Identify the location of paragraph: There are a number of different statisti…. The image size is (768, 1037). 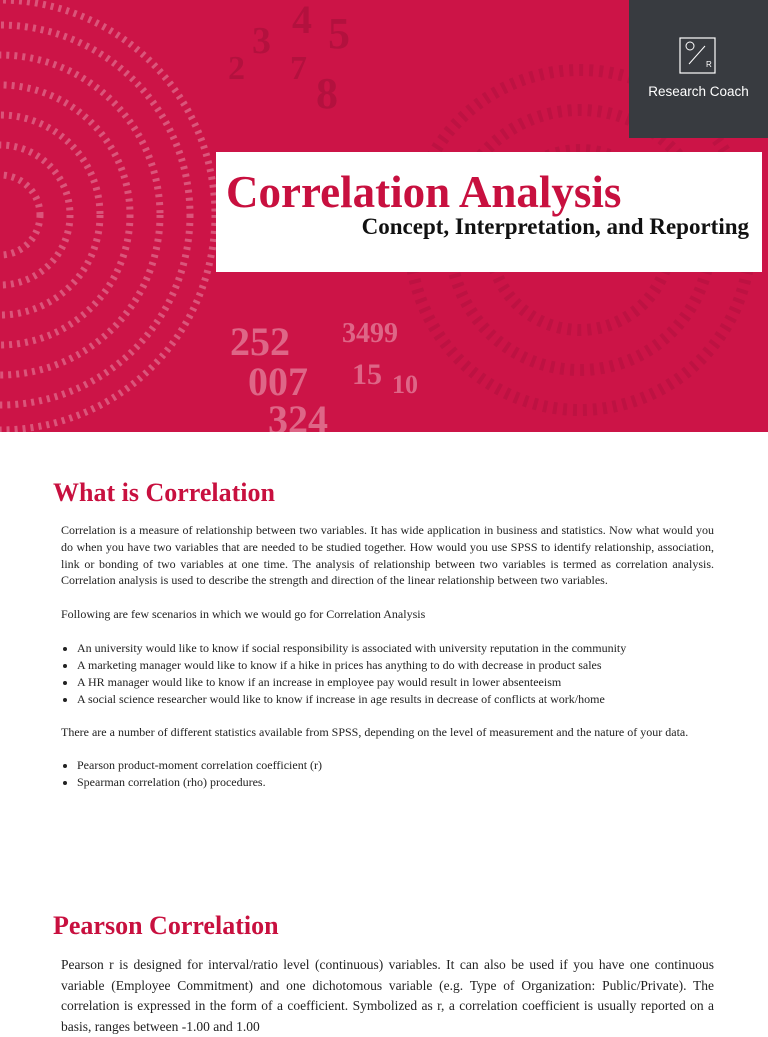
(375, 732).